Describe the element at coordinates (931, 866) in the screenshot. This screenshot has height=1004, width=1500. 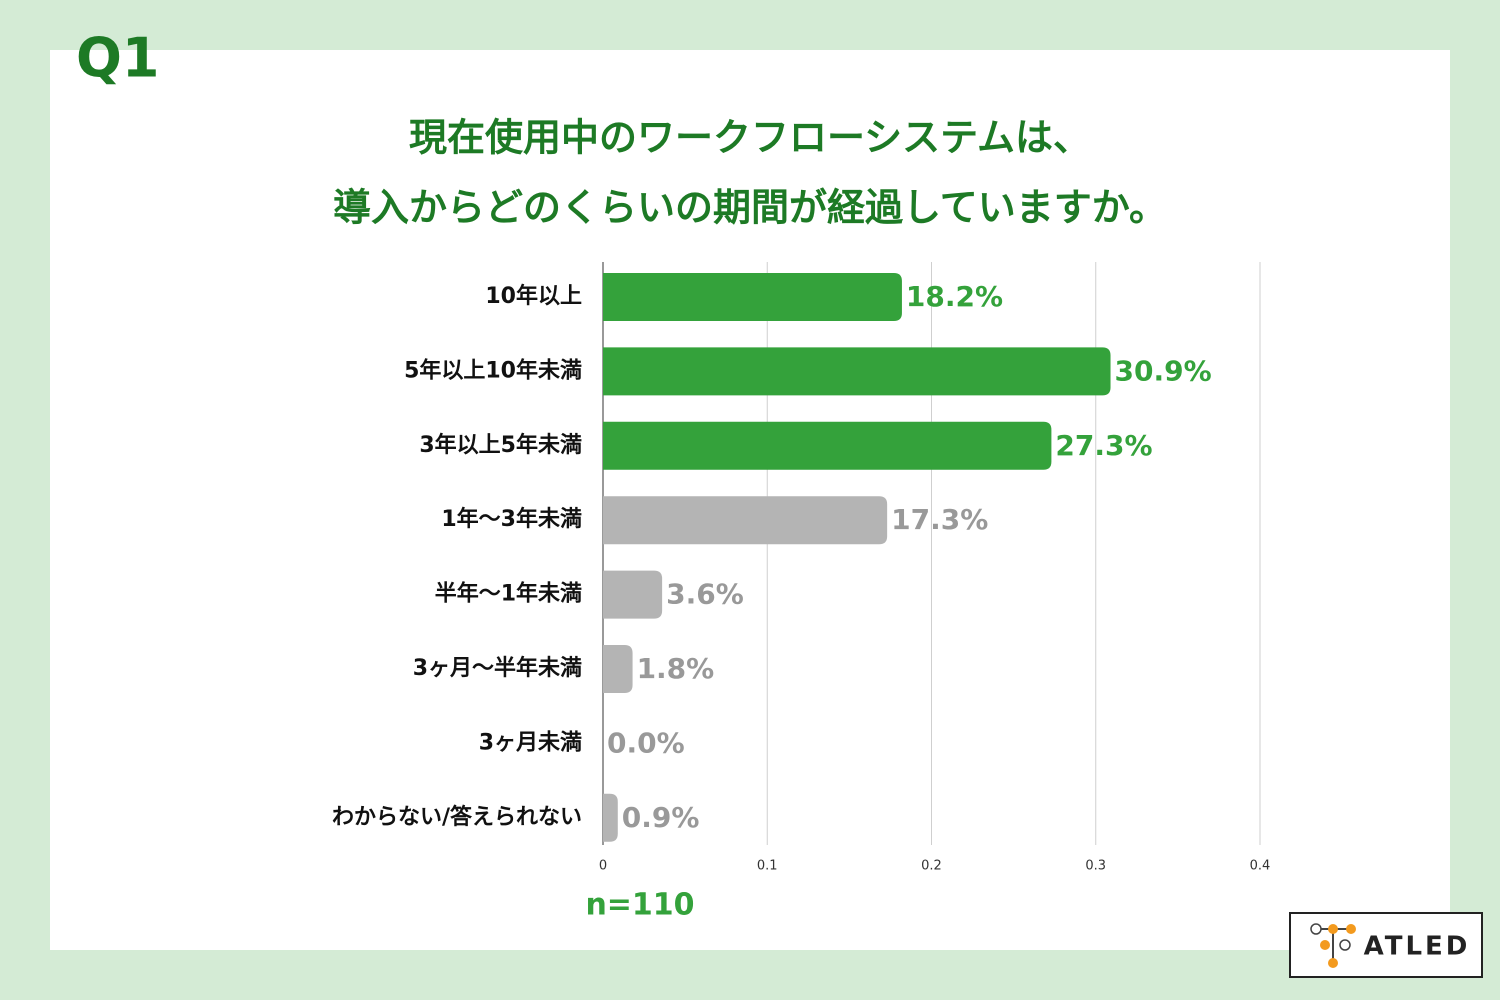
I see `x-tick-label: 0.2` at that location.